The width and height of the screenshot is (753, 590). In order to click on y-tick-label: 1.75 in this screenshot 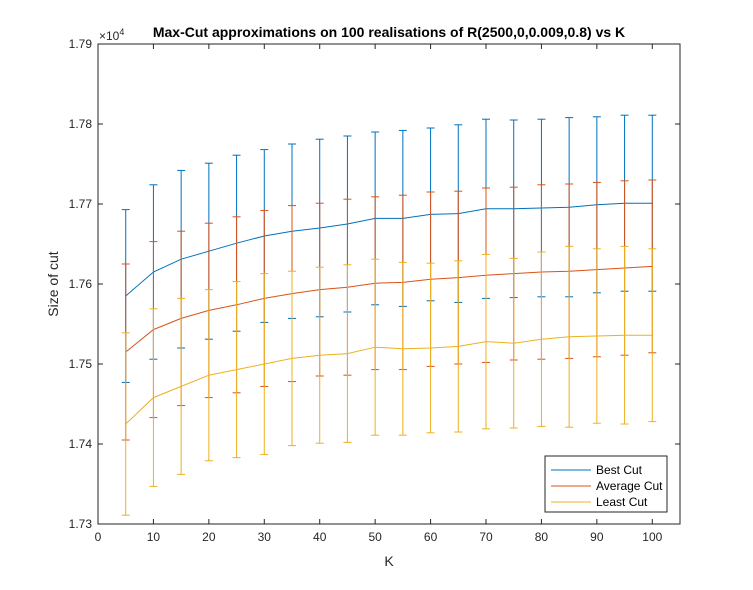, I will do `click(81, 364)`.